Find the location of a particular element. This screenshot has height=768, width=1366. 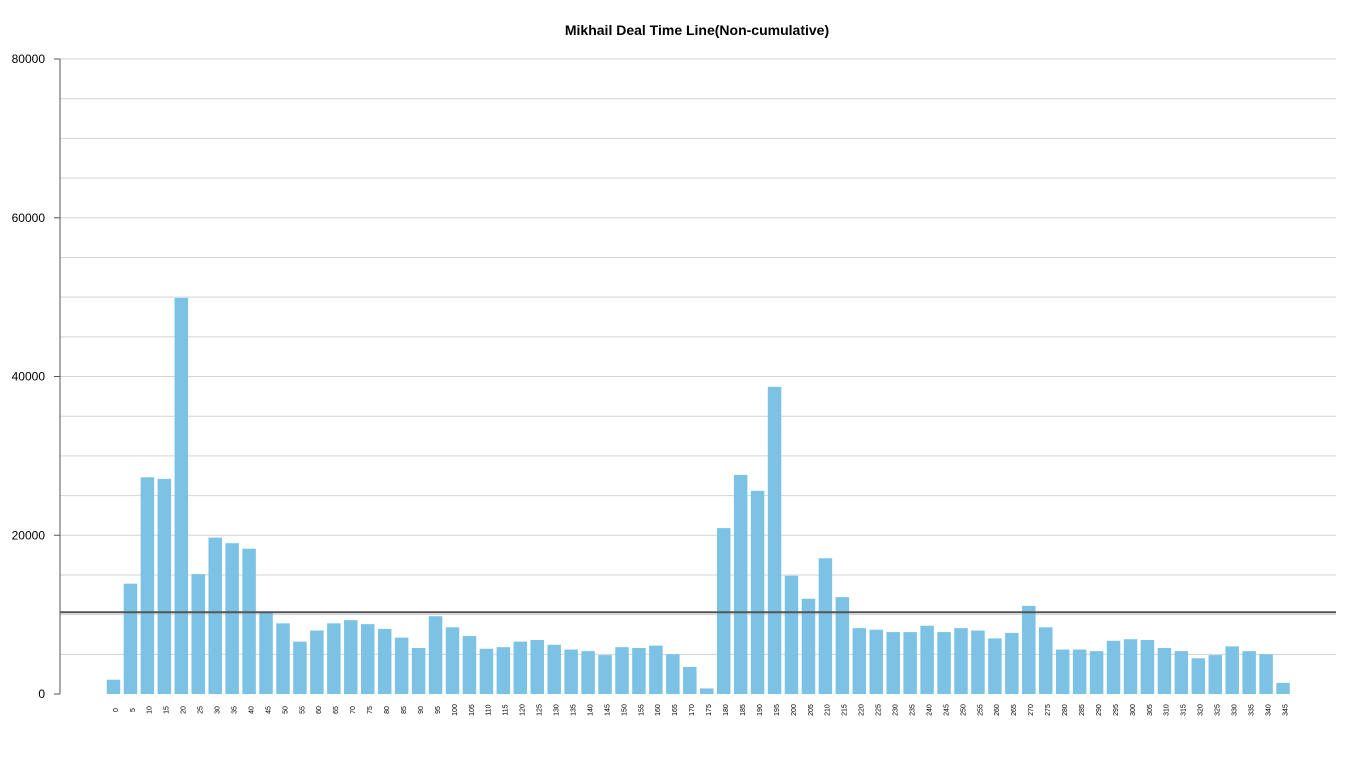

x-tick-label: 200 is located at coordinates (794, 710).